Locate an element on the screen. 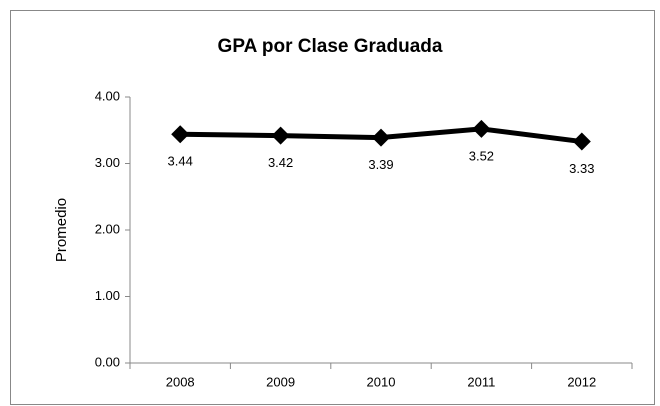  x-tick-label: 2012 is located at coordinates (581, 381).